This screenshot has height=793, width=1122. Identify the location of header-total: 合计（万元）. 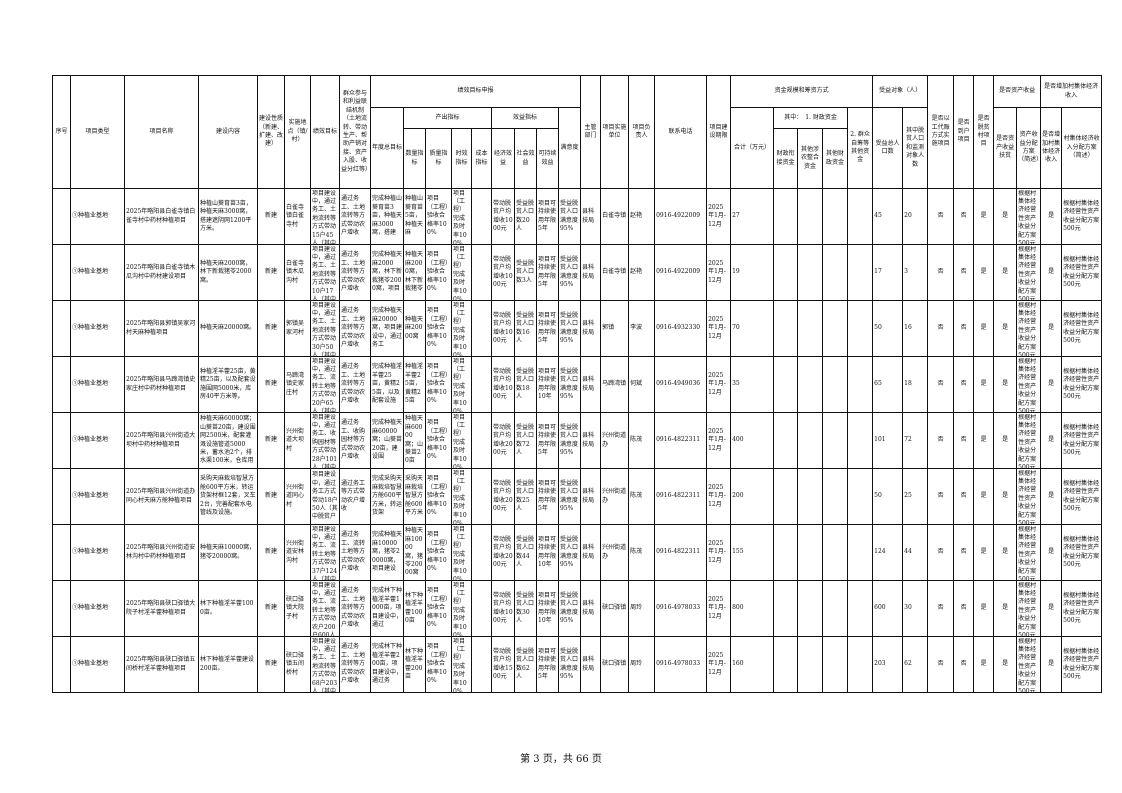
(752, 148).